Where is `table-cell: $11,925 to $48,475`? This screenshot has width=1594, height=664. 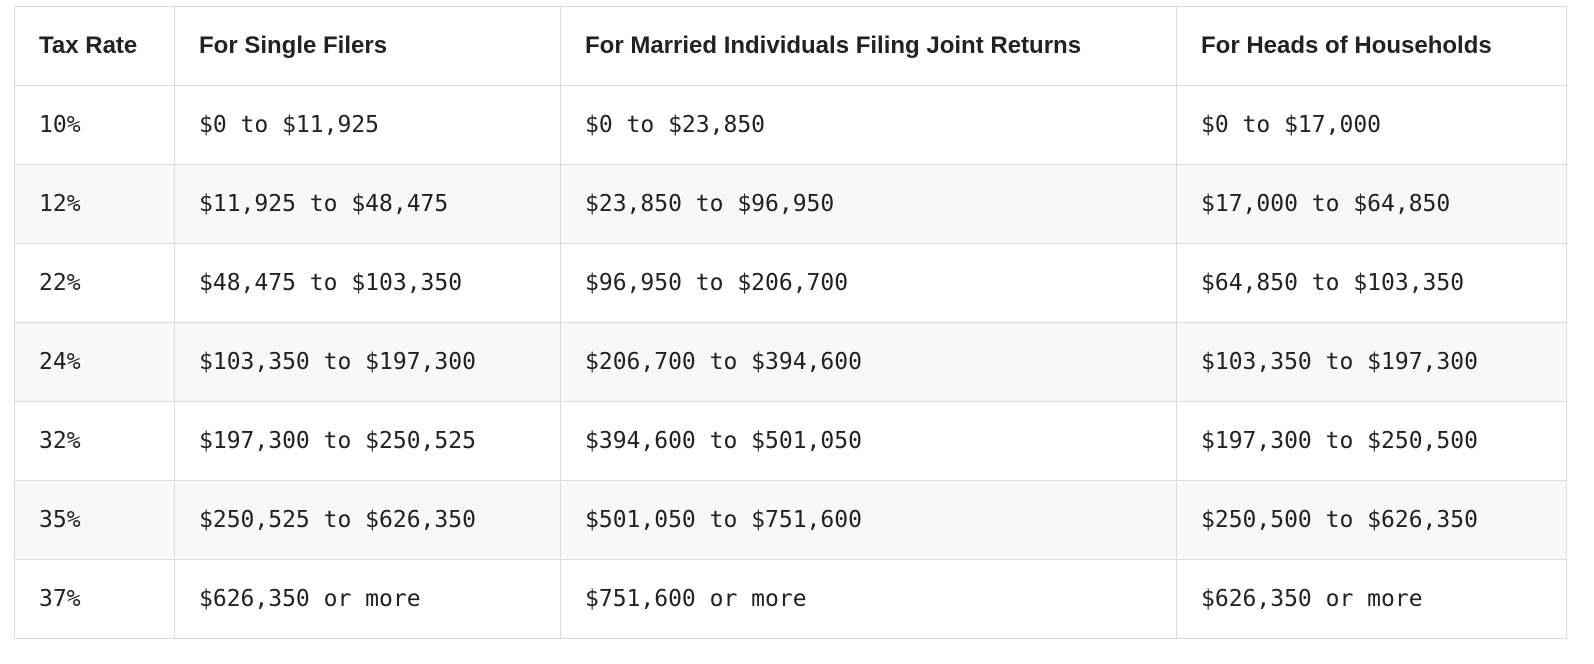 table-cell: $11,925 to $48,475 is located at coordinates (367, 204).